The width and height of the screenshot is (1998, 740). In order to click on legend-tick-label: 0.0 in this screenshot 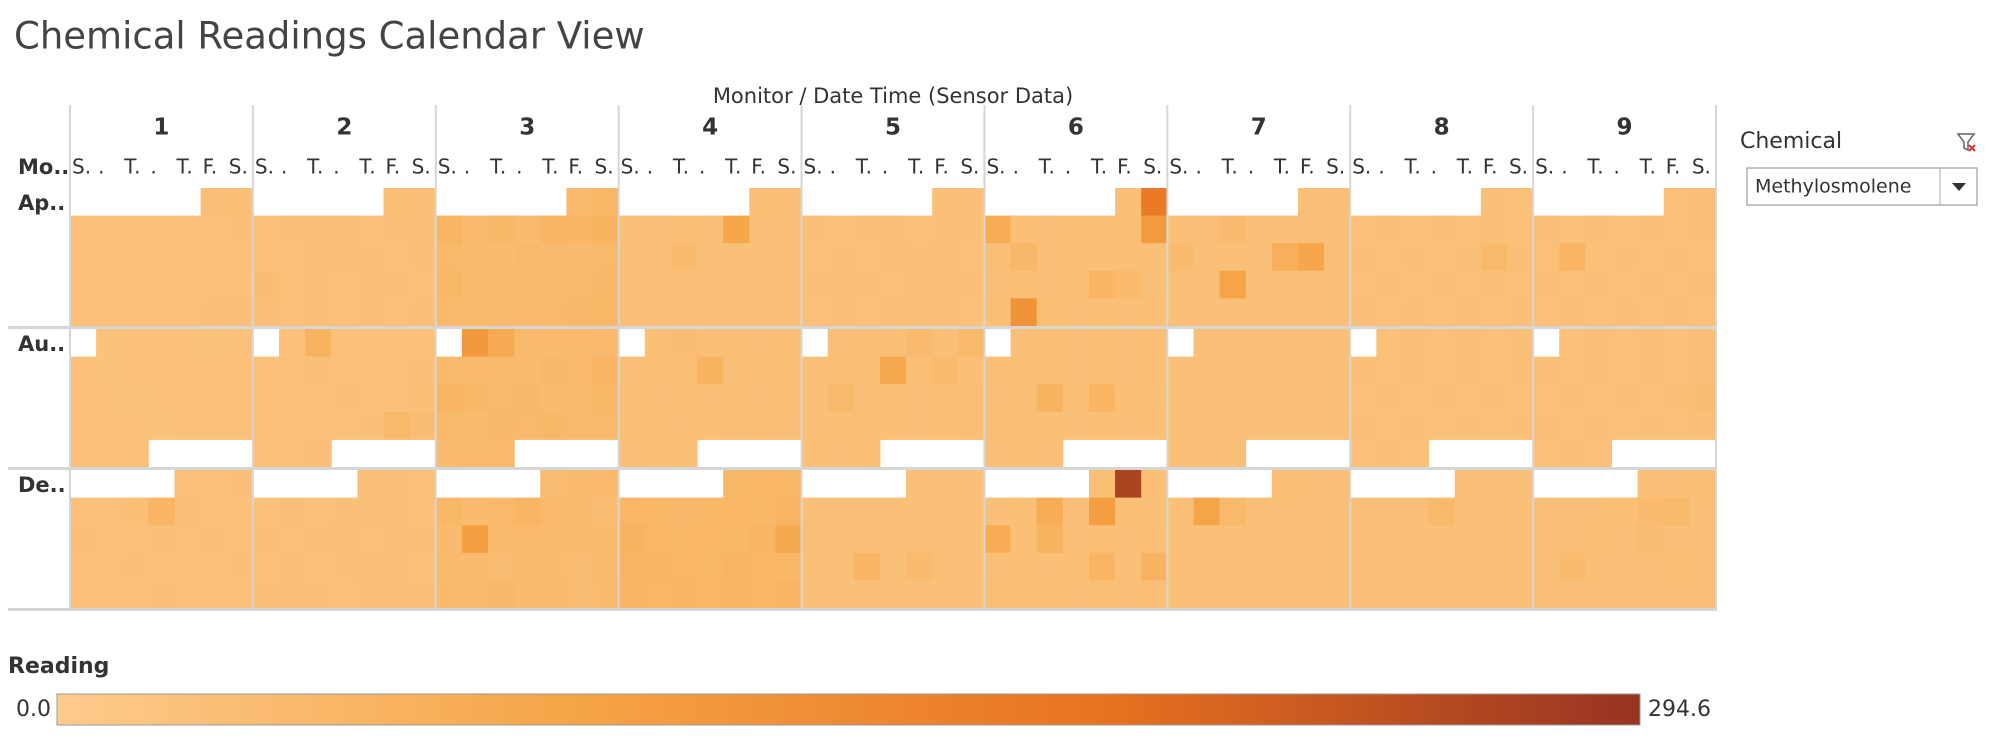, I will do `click(33, 709)`.